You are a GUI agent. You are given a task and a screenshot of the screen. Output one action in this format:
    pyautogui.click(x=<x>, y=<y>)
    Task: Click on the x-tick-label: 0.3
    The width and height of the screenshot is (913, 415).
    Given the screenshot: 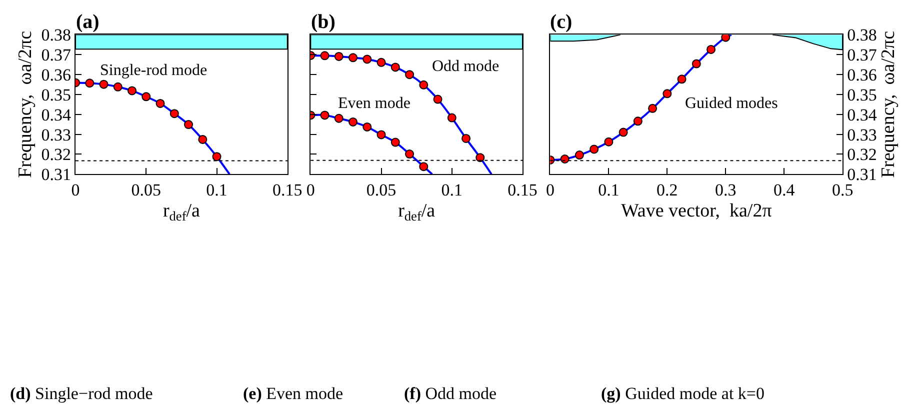 What is the action you would take?
    pyautogui.click(x=725, y=190)
    